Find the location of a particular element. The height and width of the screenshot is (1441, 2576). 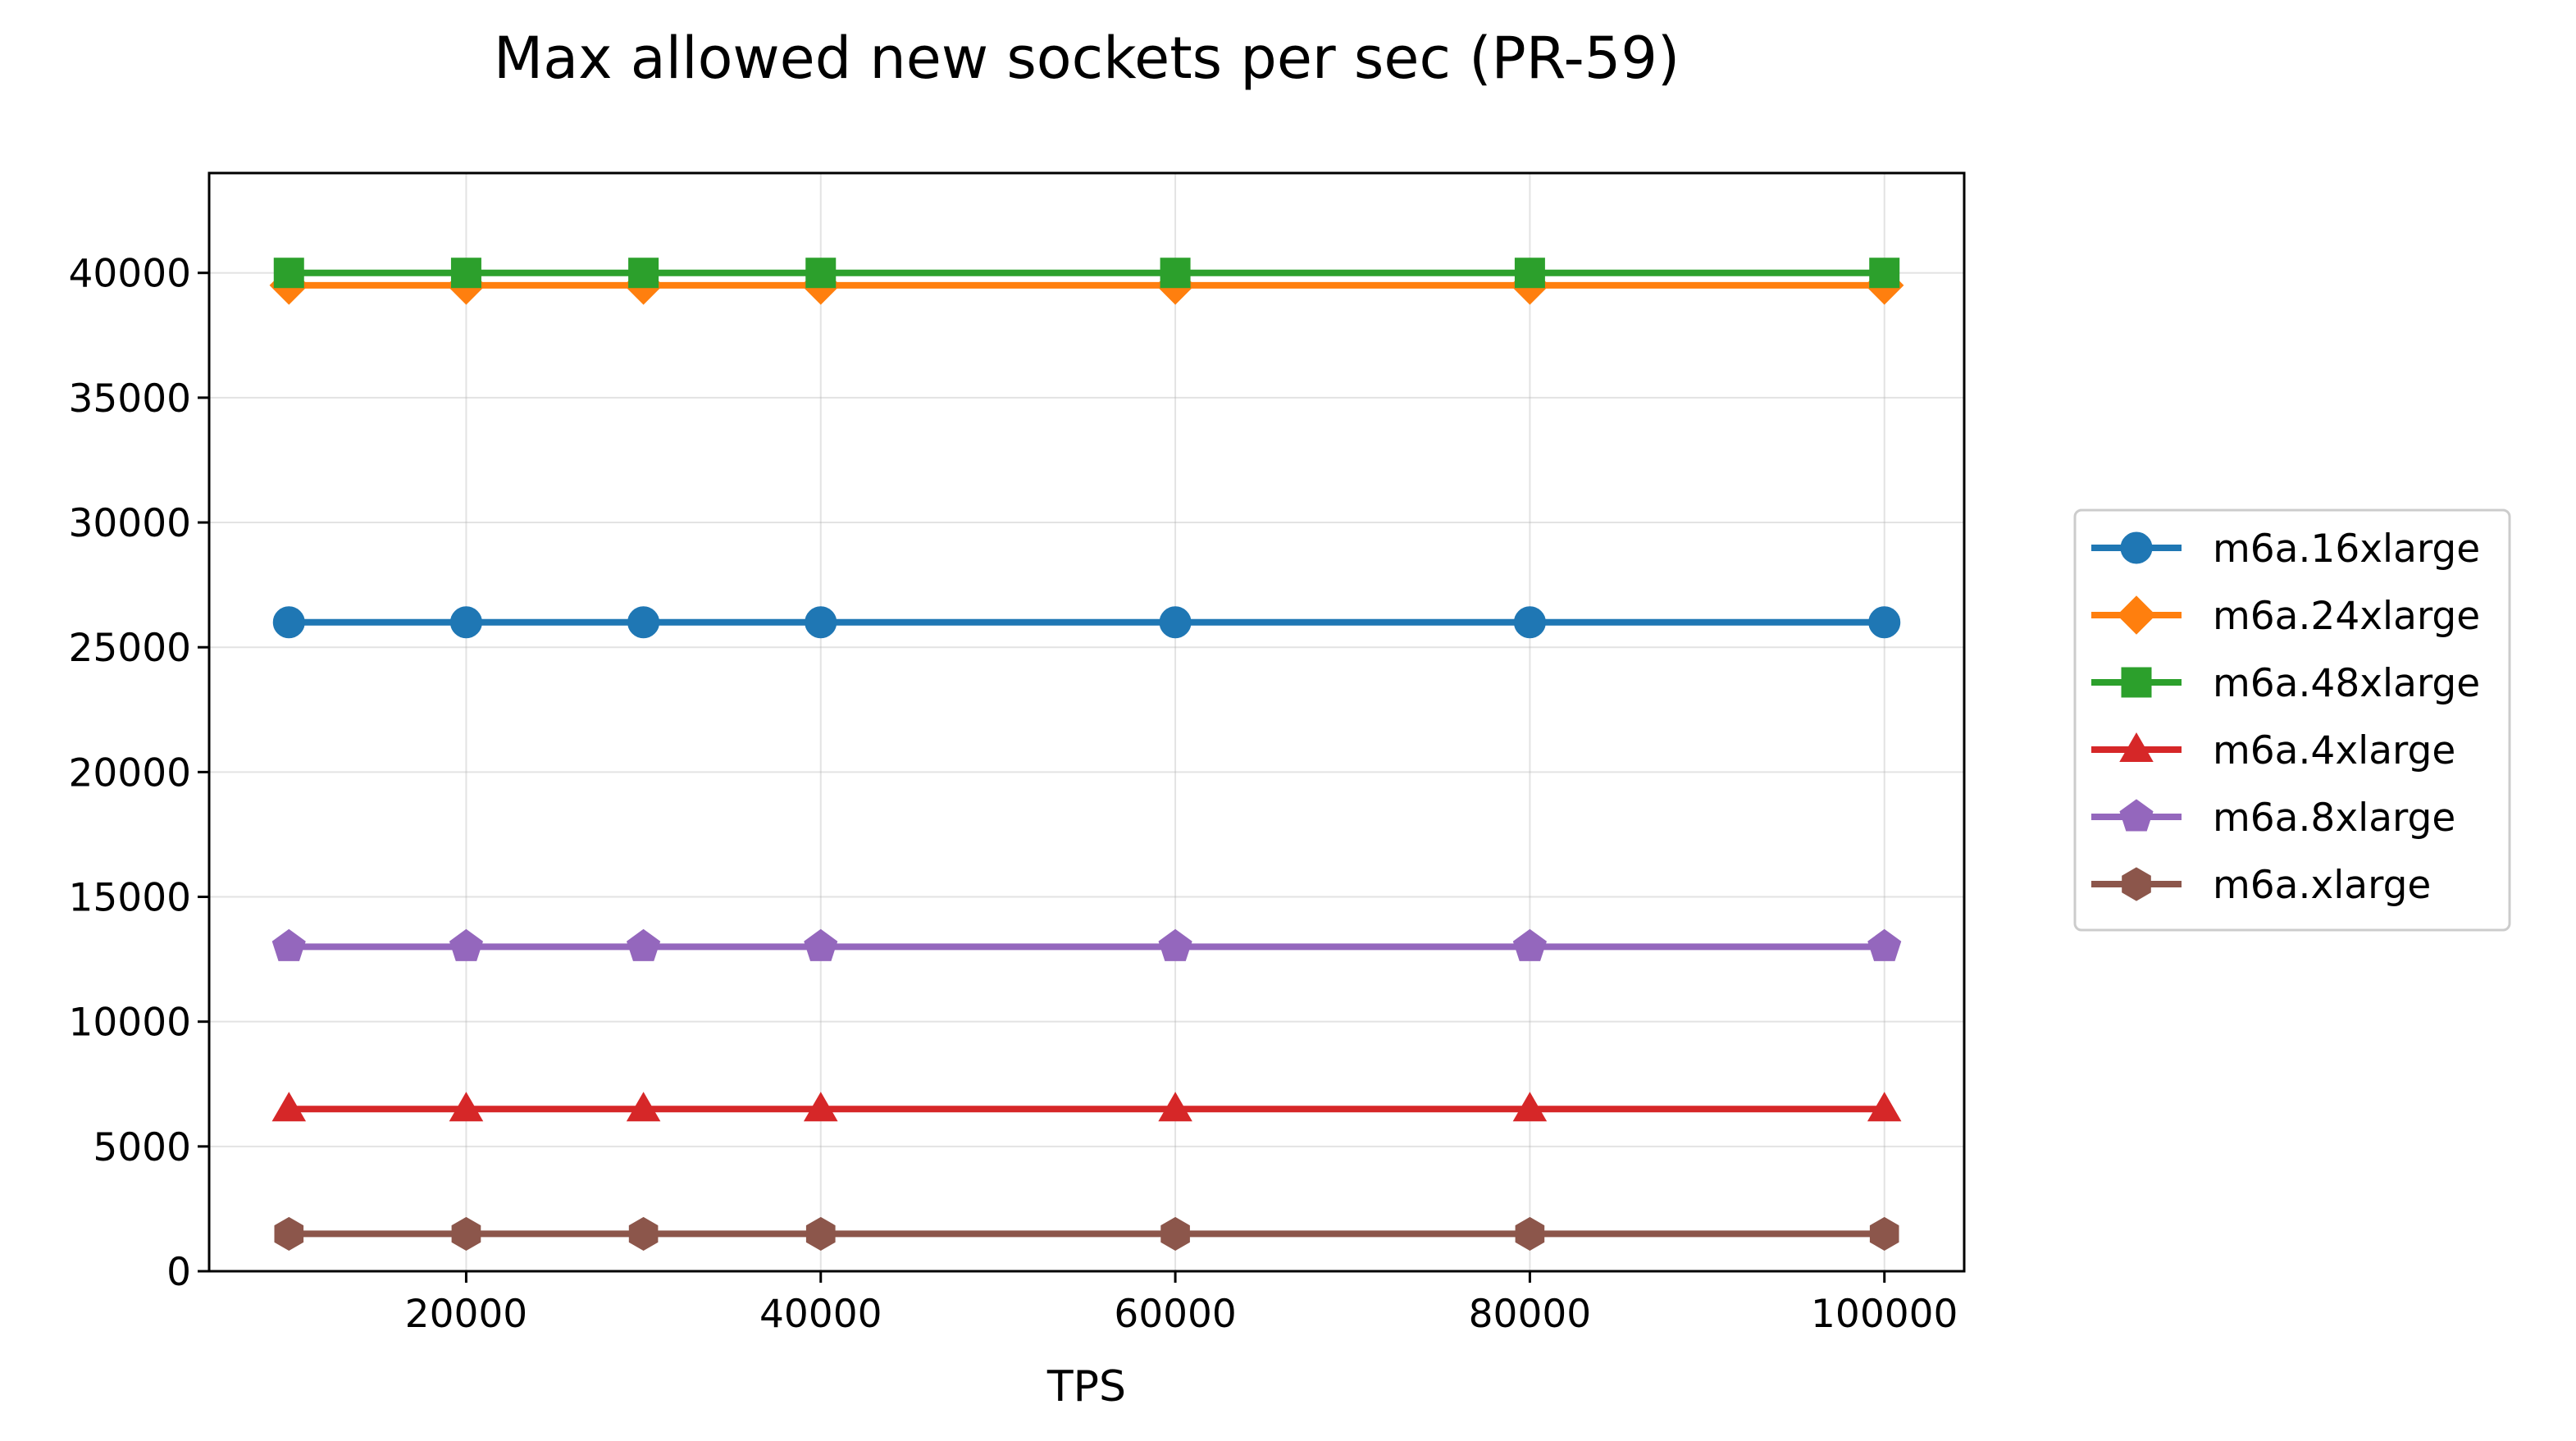

y-tick-label: 35000 is located at coordinates (129, 399).